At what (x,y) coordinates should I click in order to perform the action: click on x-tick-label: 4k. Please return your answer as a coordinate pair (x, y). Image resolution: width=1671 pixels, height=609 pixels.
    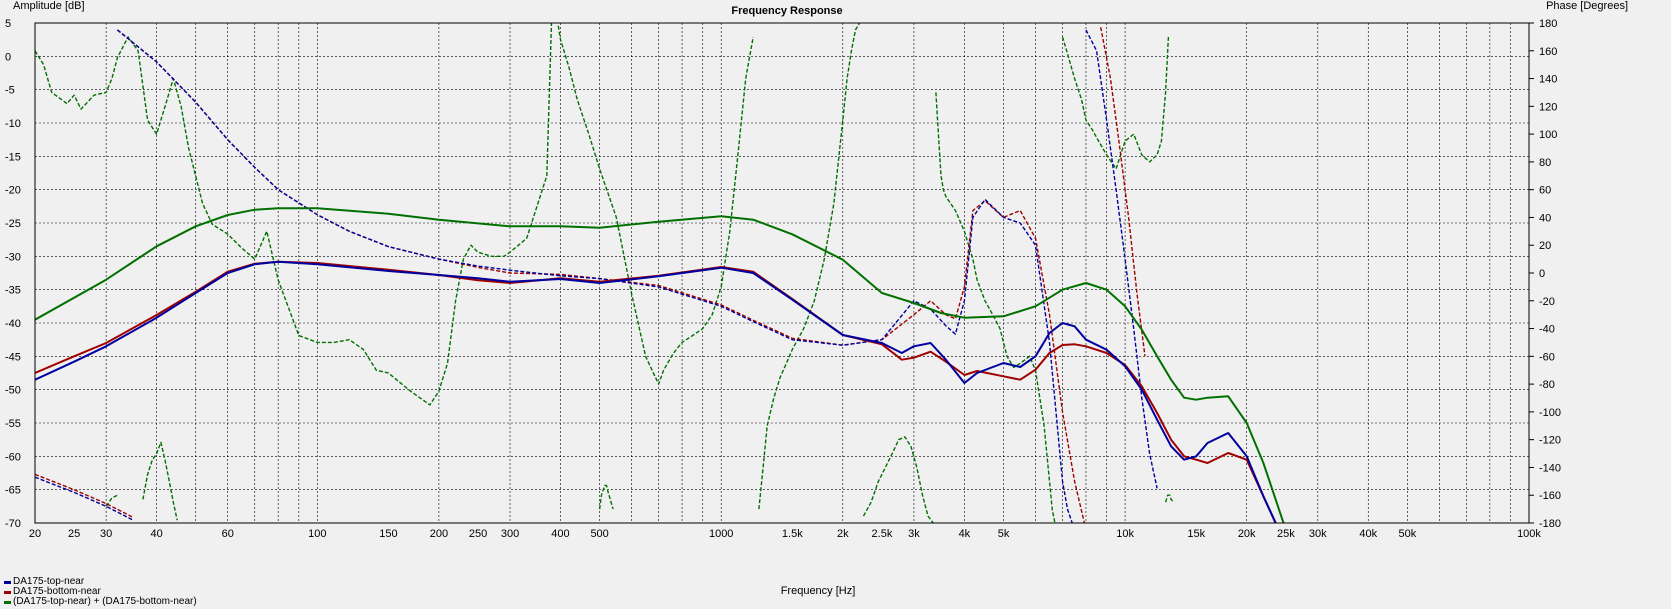
    Looking at the image, I should click on (965, 534).